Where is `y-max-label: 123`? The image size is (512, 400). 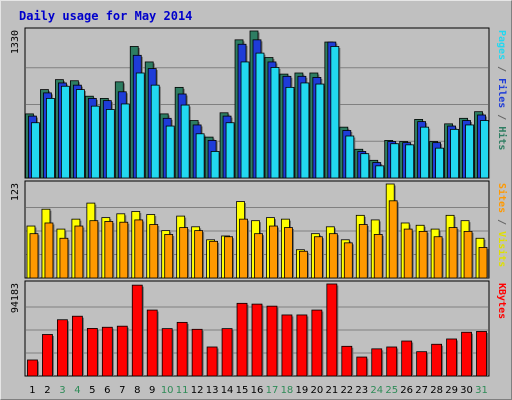 y-max-label: 123 is located at coordinates (15, 192).